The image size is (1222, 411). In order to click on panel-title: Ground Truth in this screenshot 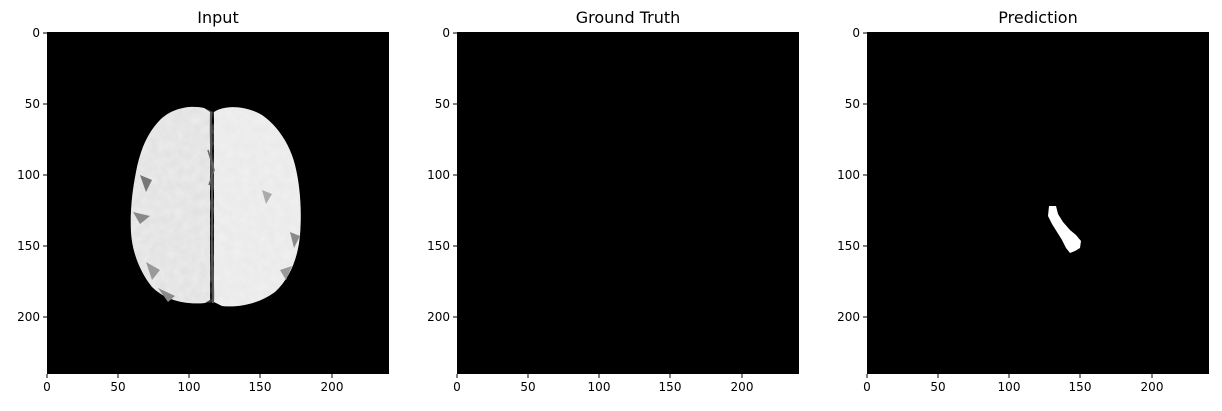, I will do `click(628, 17)`.